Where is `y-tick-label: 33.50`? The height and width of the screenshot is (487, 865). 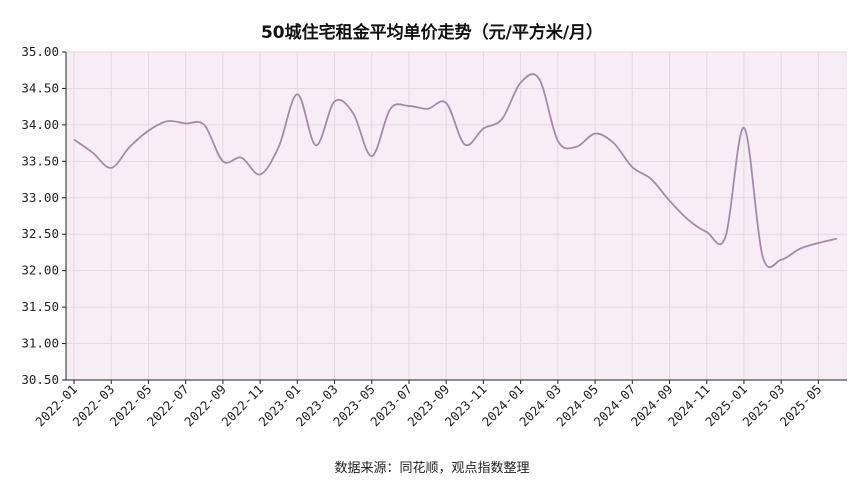
y-tick-label: 33.50 is located at coordinates (40, 160).